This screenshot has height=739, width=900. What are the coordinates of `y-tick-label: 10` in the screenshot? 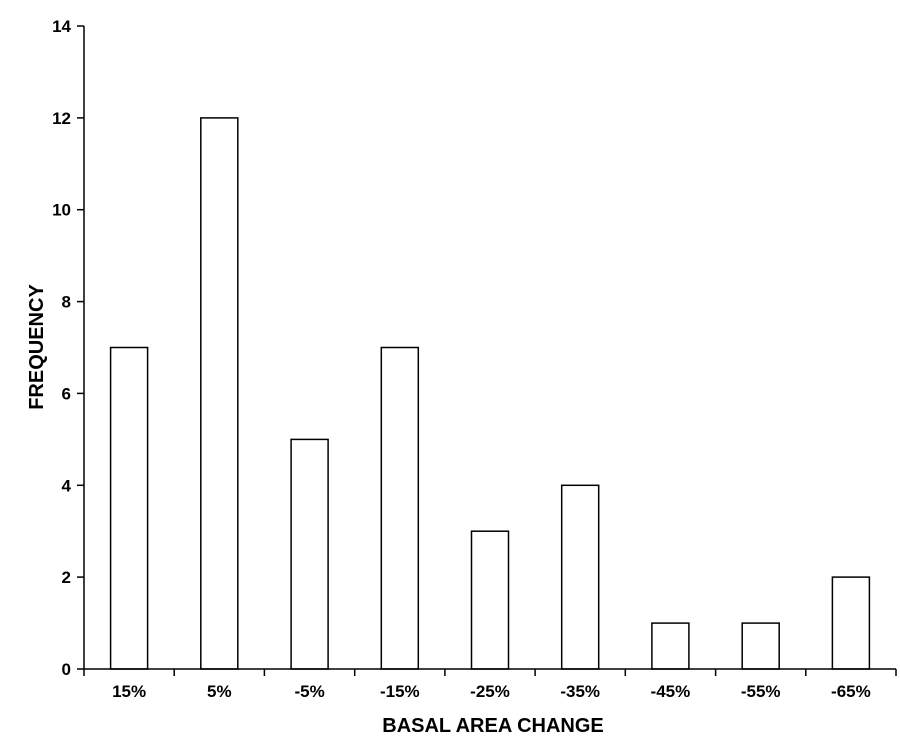 It's located at (61, 210).